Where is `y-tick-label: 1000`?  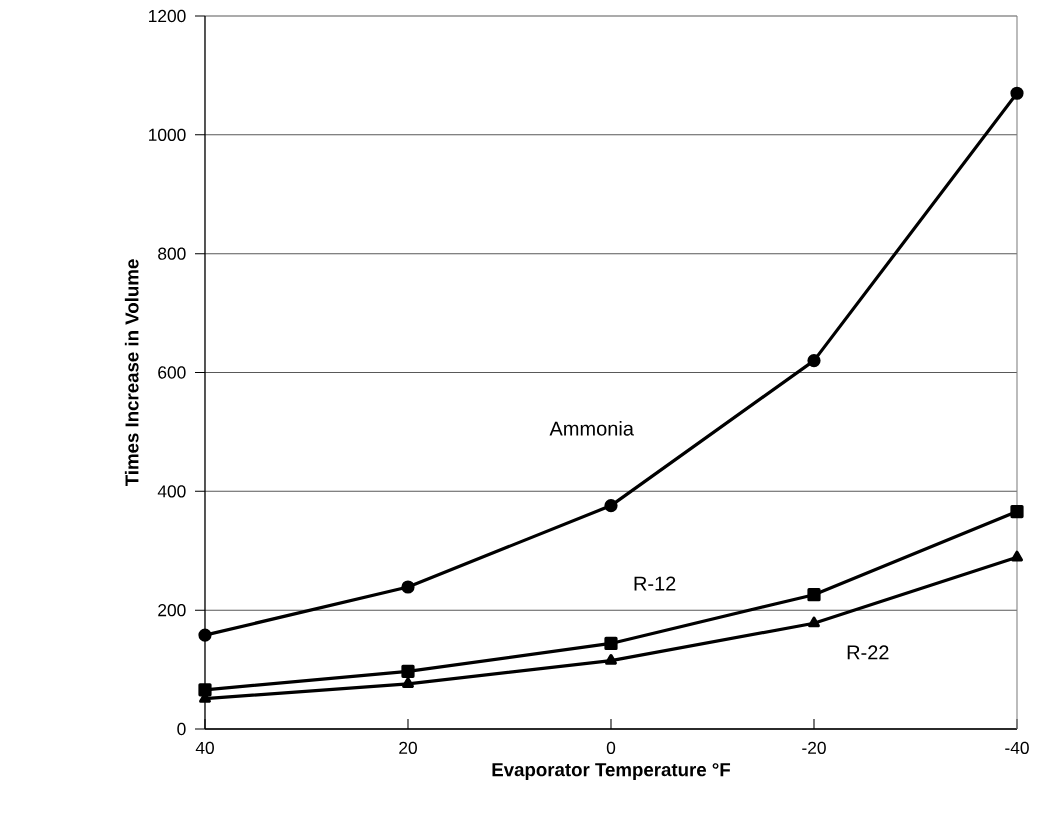 y-tick-label: 1000 is located at coordinates (167, 134).